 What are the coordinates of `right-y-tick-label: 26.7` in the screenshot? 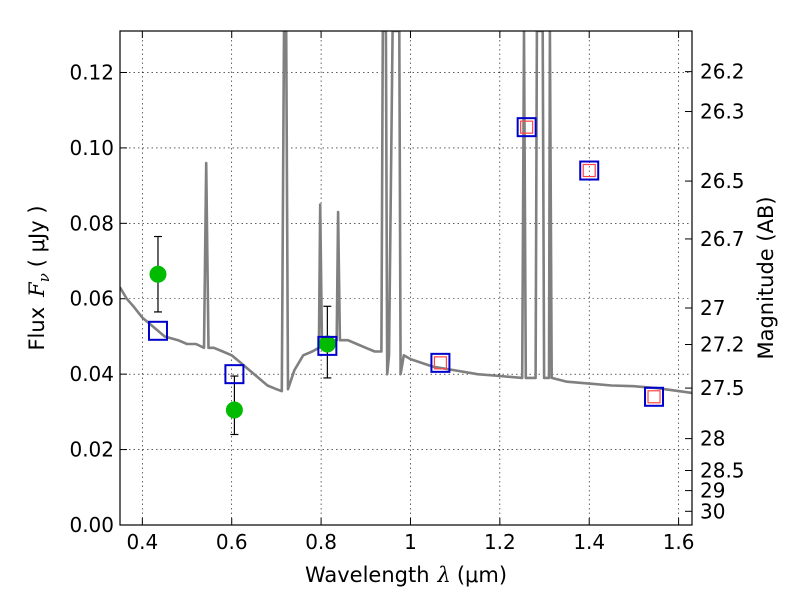 It's located at (722, 239).